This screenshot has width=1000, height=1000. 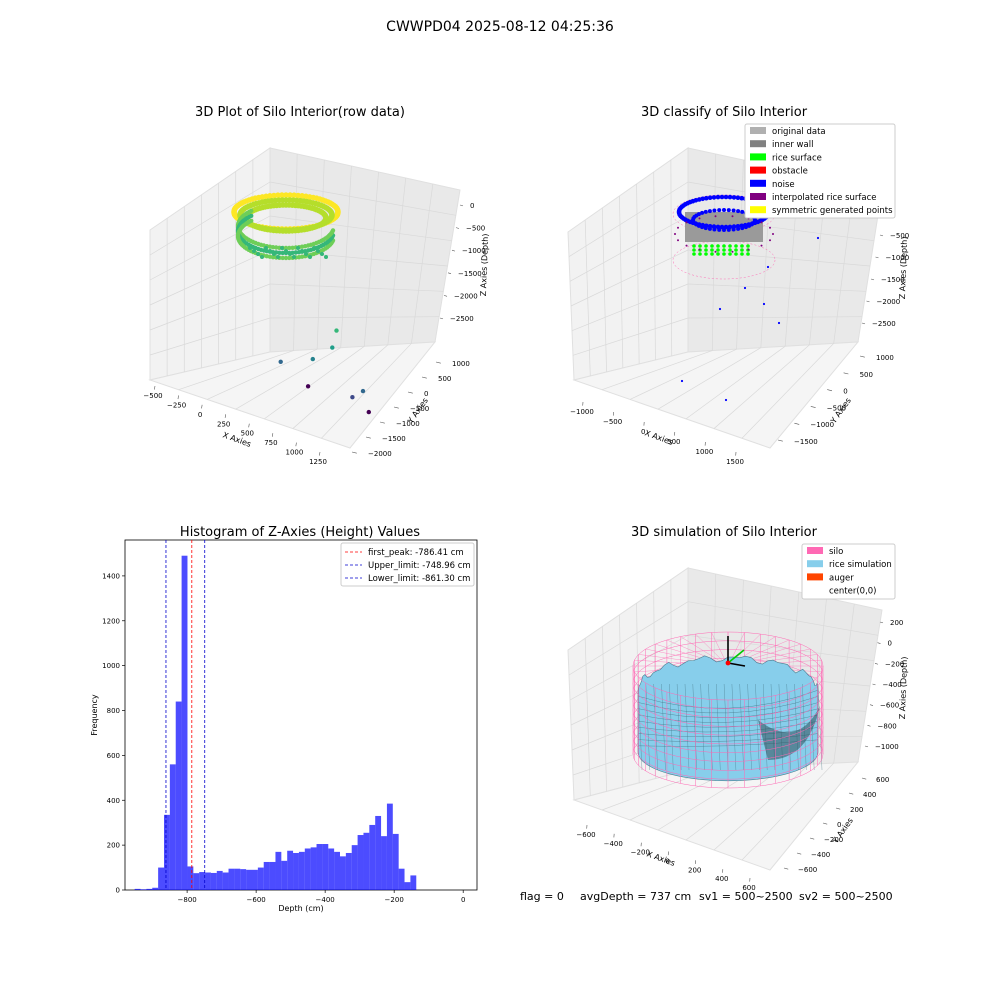 What do you see at coordinates (898, 258) in the screenshot?
I see `classify-z-tick-label: −1000` at bounding box center [898, 258].